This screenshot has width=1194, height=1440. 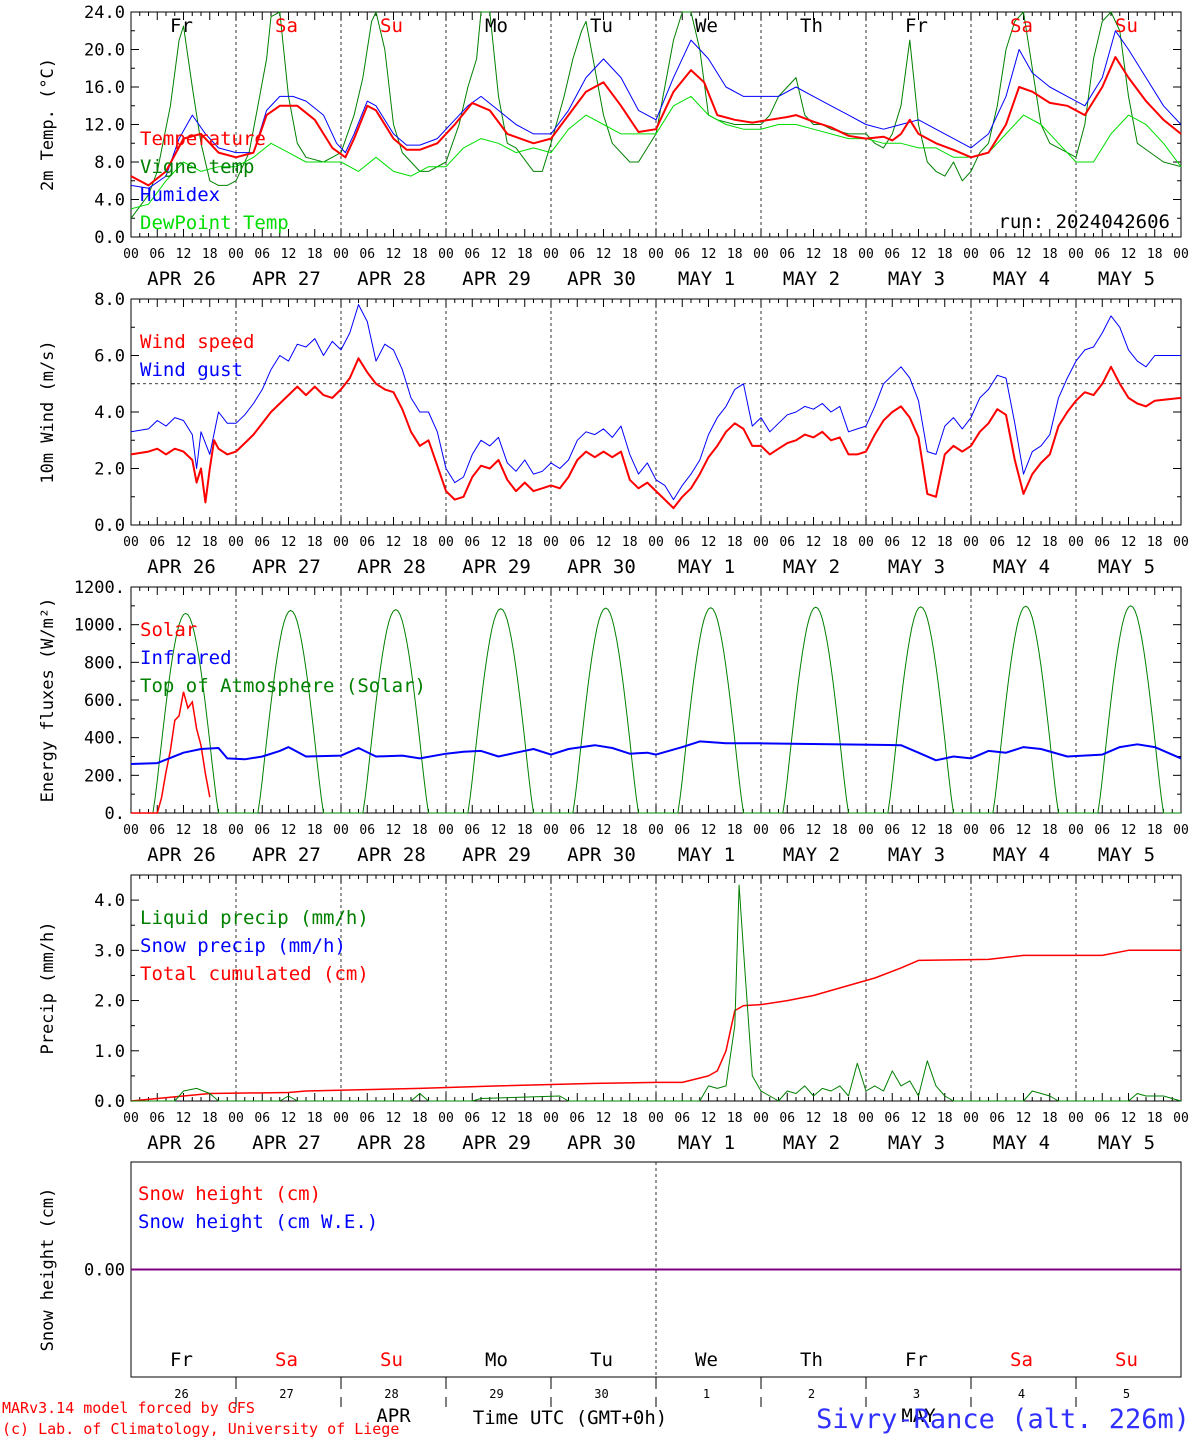 What do you see at coordinates (916, 567) in the screenshot?
I see `date-label: MAY 3` at bounding box center [916, 567].